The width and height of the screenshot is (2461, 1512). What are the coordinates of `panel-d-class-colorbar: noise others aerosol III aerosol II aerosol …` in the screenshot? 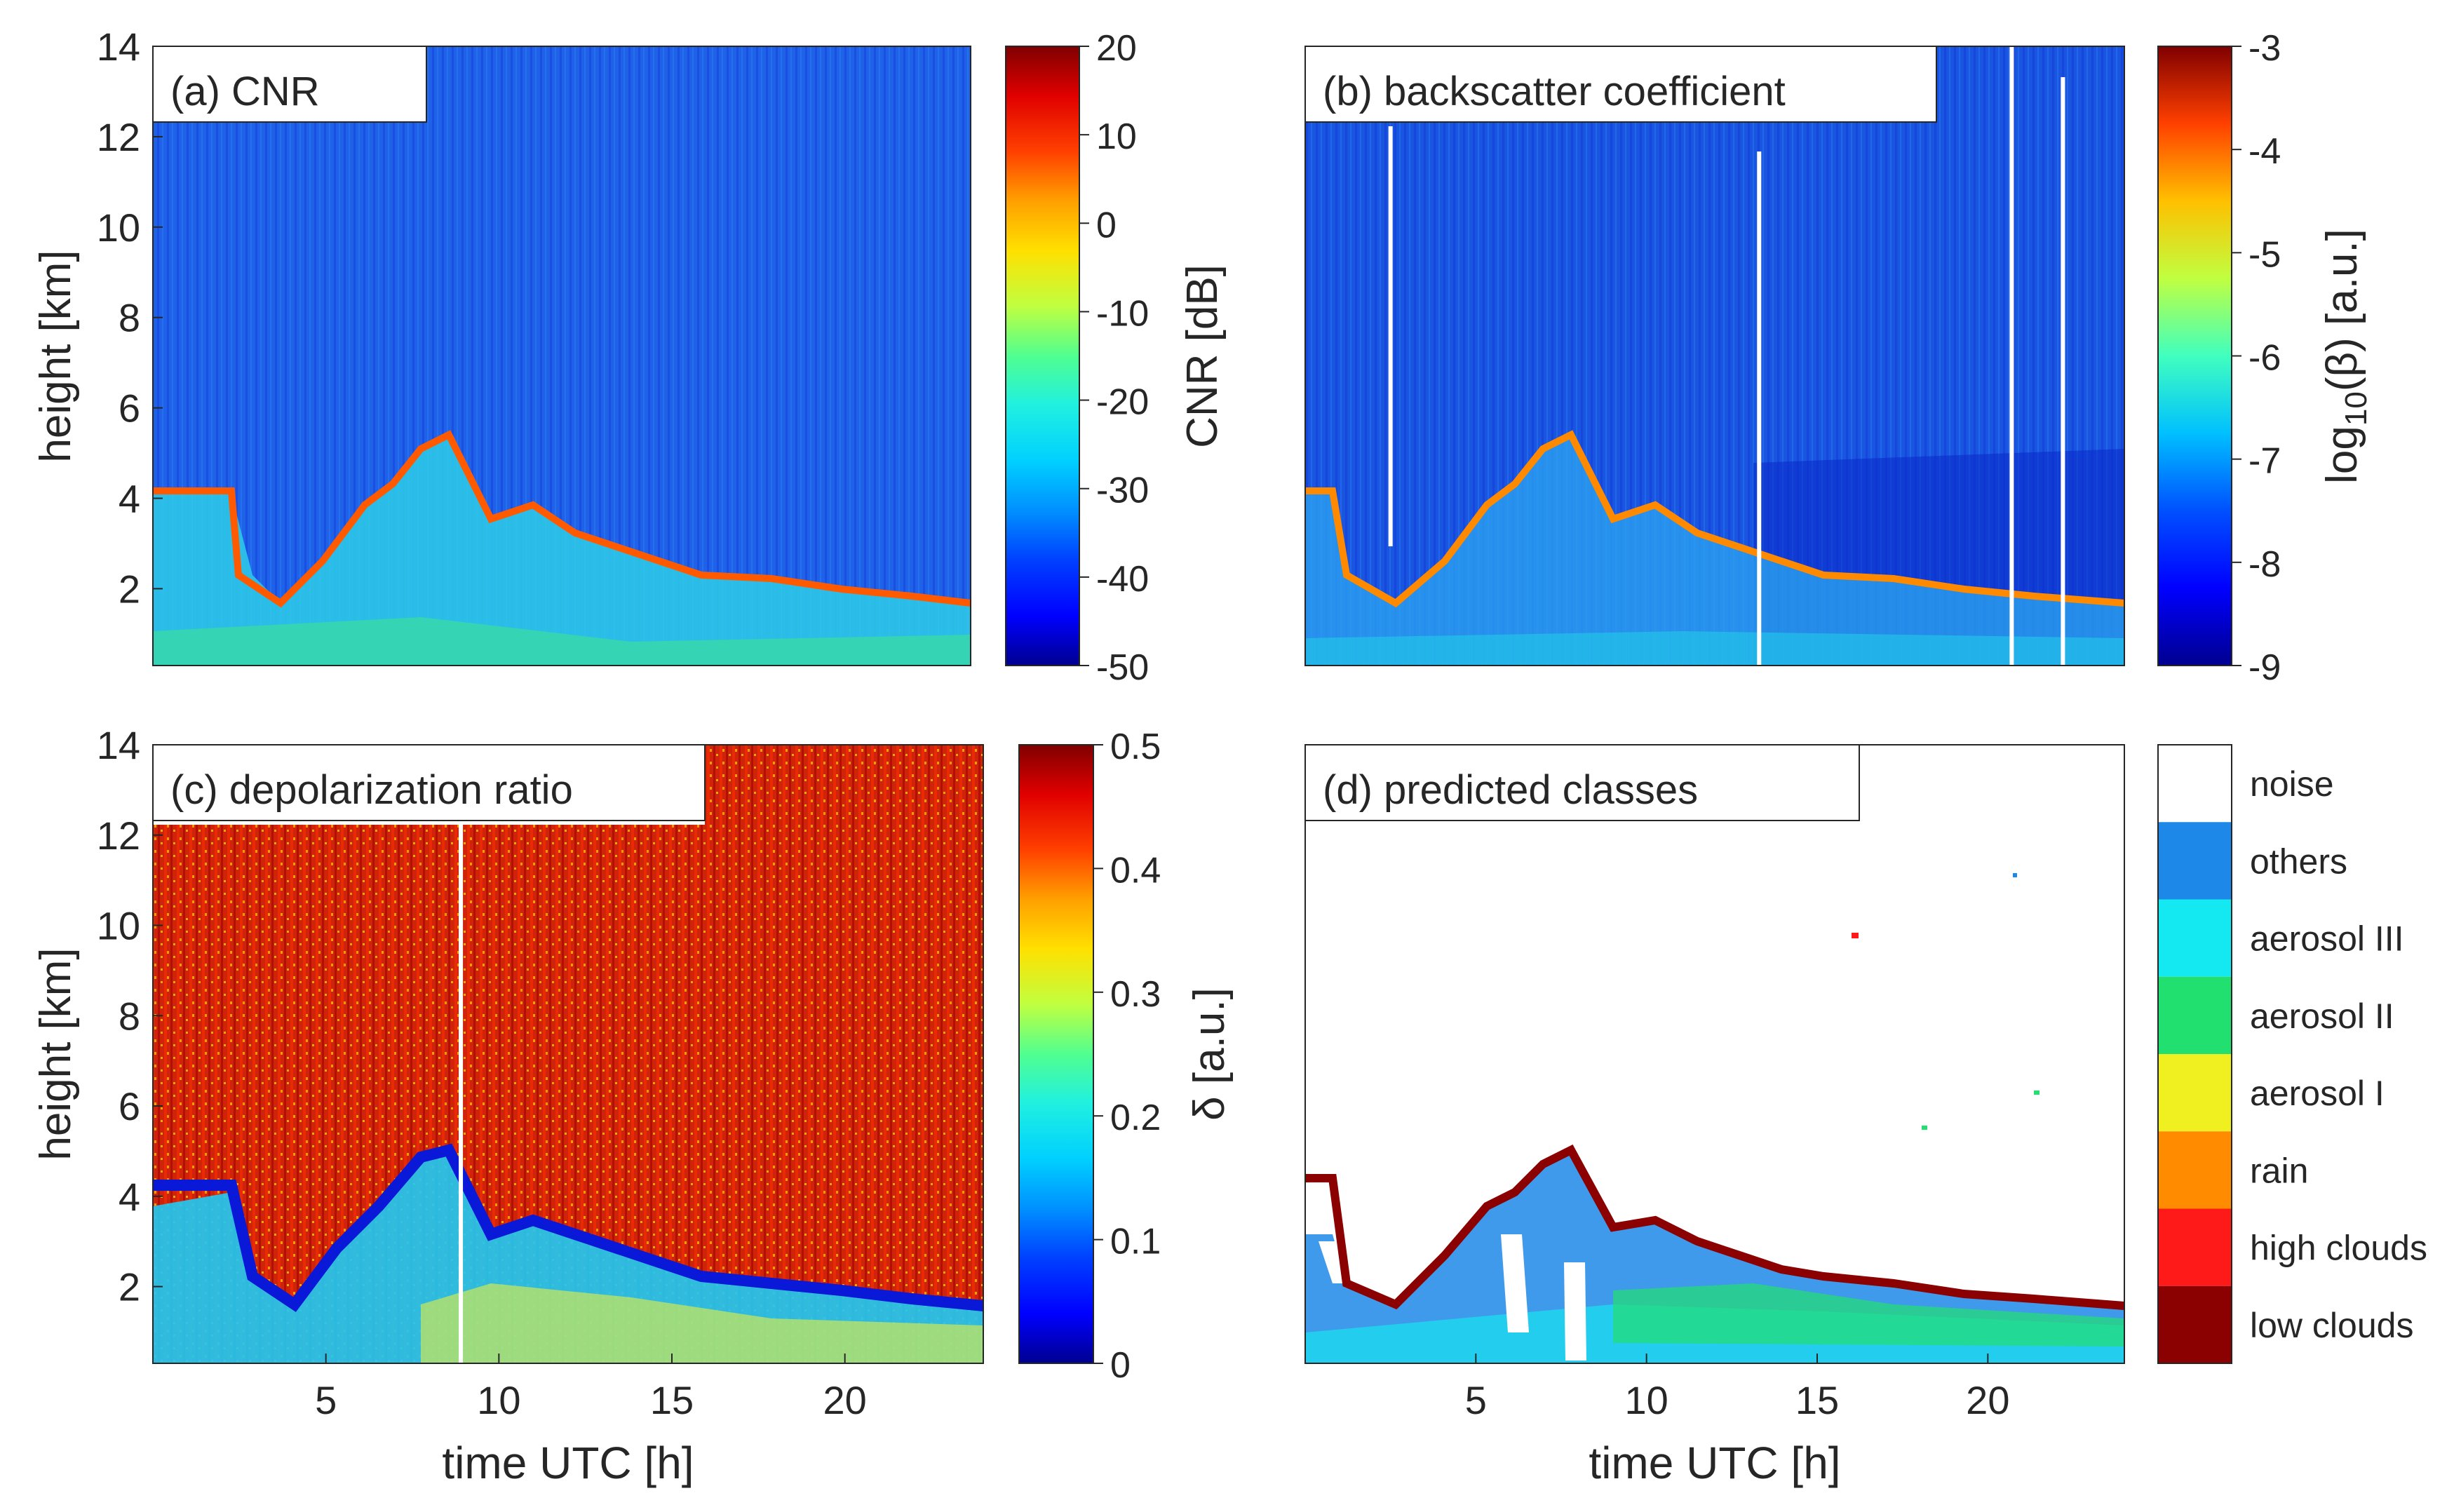 It's located at (2292, 1054).